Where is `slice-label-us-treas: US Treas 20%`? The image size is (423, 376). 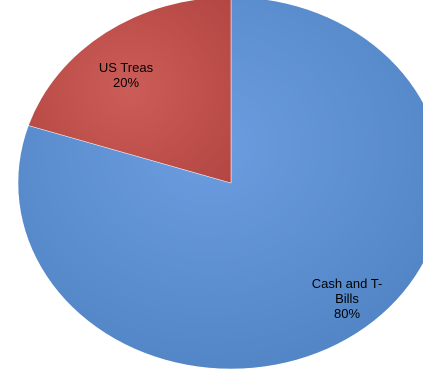 slice-label-us-treas: US Treas 20% is located at coordinates (126, 75).